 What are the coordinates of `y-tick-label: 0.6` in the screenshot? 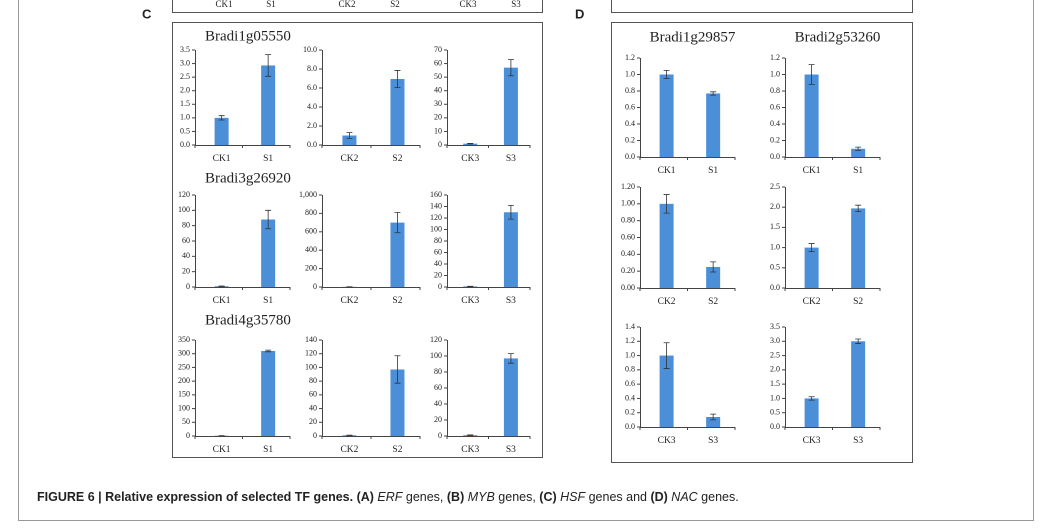 It's located at (775, 106).